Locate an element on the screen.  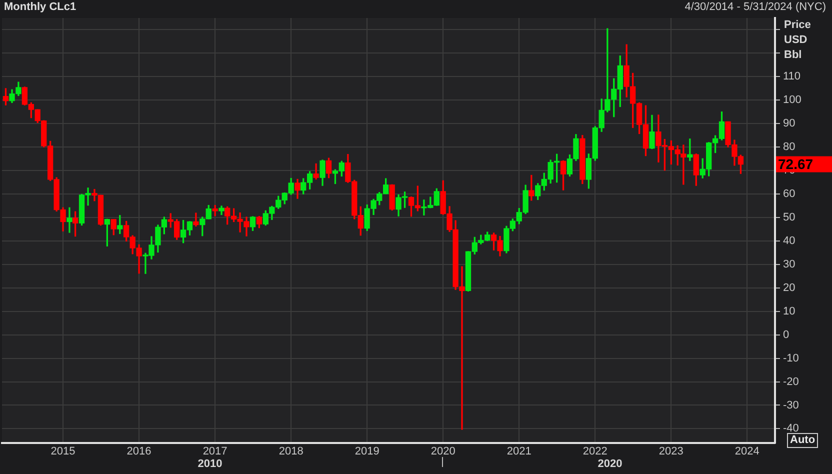
x-tick-label: 2023 is located at coordinates (671, 451).